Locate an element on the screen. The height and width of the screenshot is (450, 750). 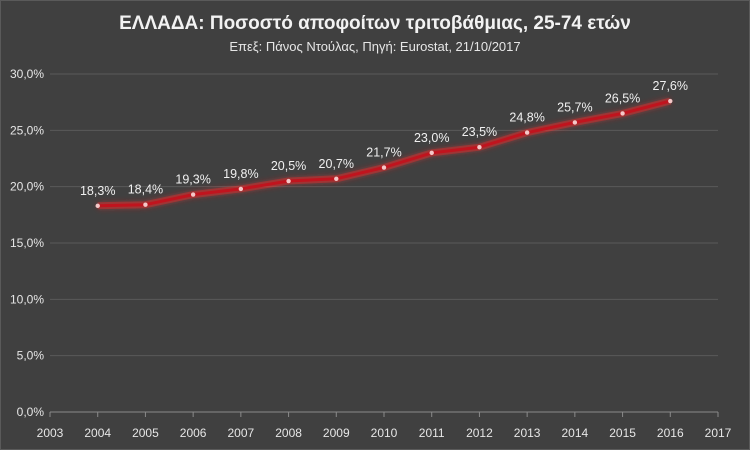
data-label: 27,6% is located at coordinates (670, 86).